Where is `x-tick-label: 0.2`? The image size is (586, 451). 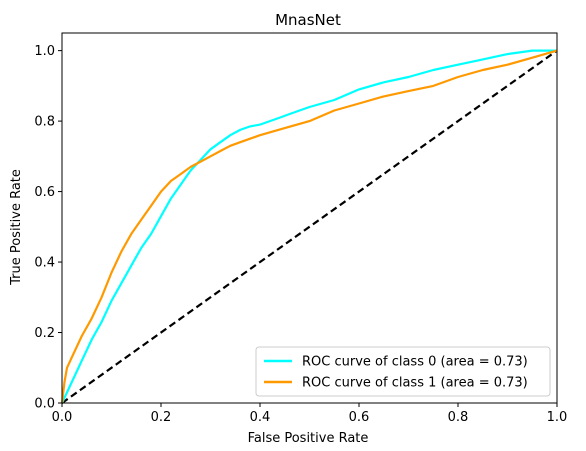
x-tick-label: 0.2 is located at coordinates (161, 417).